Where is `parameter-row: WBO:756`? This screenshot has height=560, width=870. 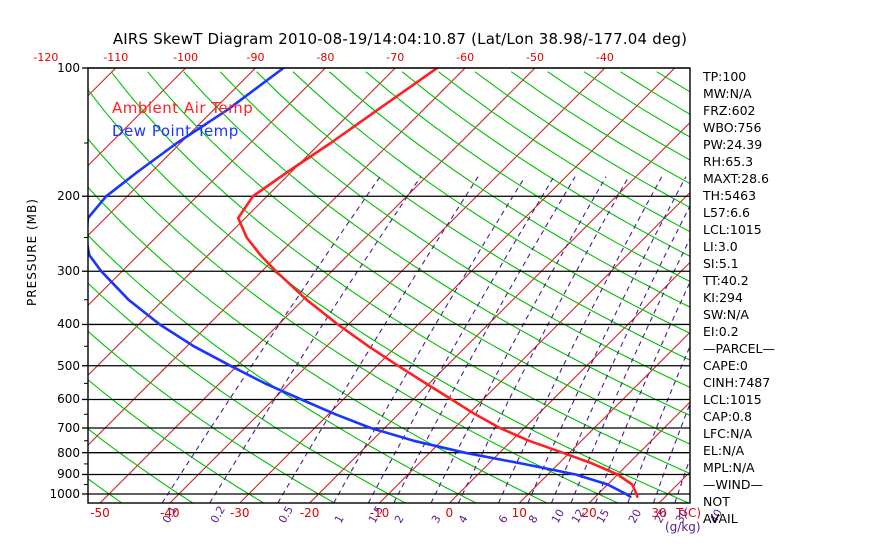
parameter-row: WBO:756 is located at coordinates (732, 127).